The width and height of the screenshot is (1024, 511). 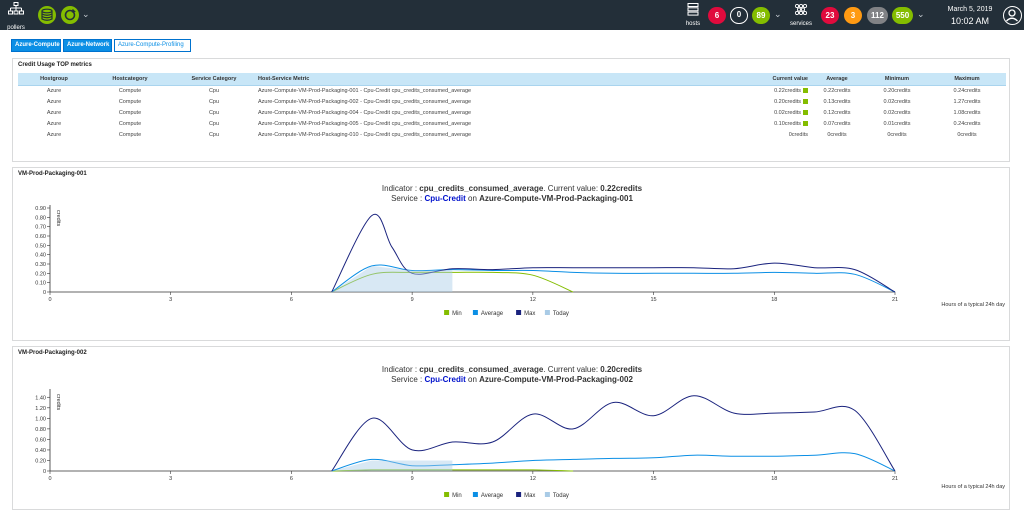 I want to click on tab-azure-compute-profiling: Azure-Compute-Profiling, so click(x=152, y=45).